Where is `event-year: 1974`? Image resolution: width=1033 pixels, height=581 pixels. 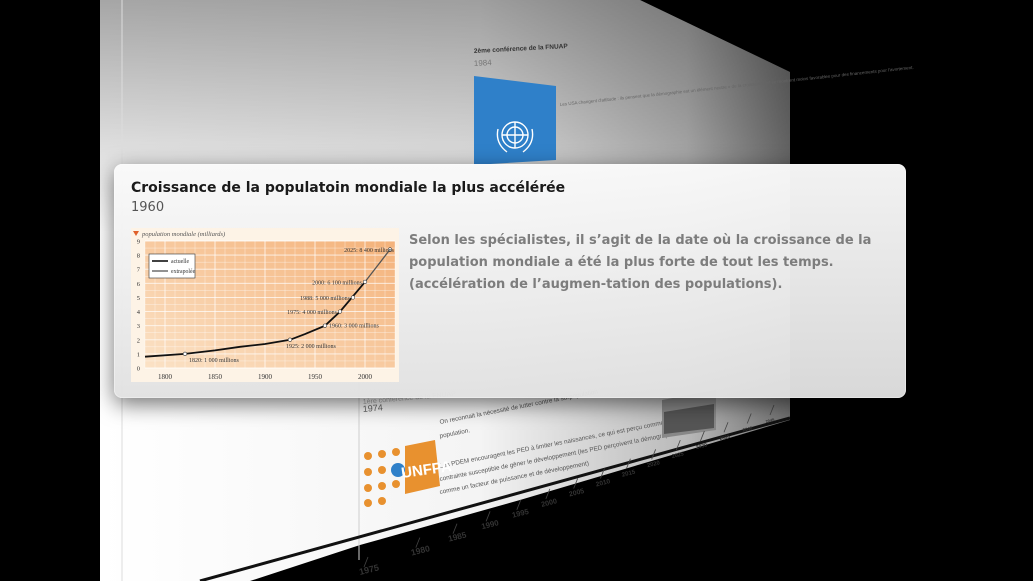 event-year: 1974 is located at coordinates (372, 408).